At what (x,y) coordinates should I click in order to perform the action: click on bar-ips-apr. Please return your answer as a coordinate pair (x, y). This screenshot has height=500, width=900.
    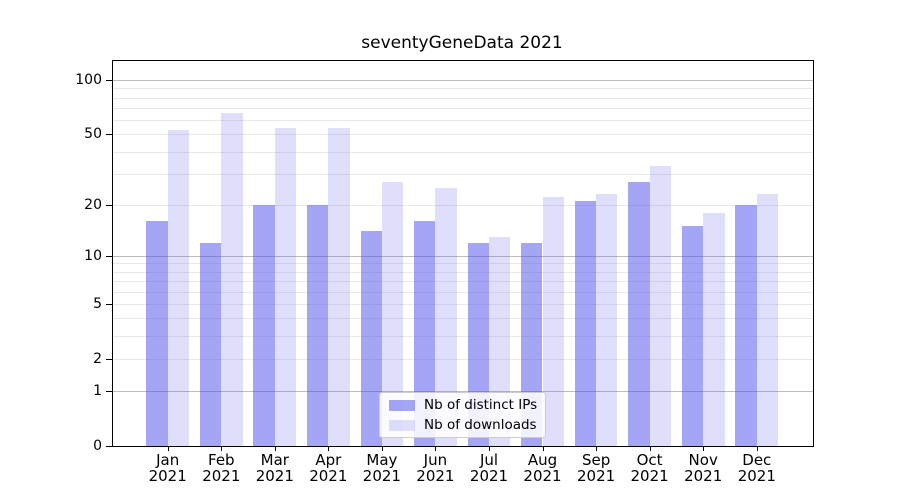
    Looking at the image, I should click on (317, 325).